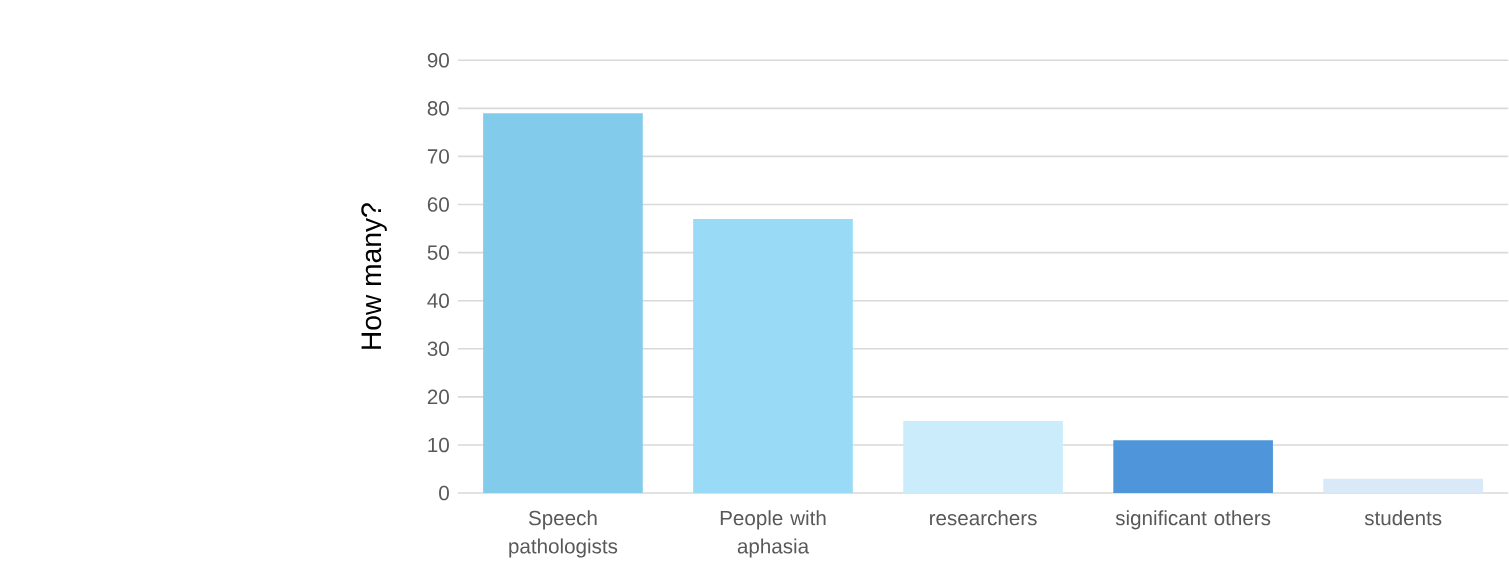 The width and height of the screenshot is (1509, 561). What do you see at coordinates (438, 204) in the screenshot?
I see `y-tick-label: 60` at bounding box center [438, 204].